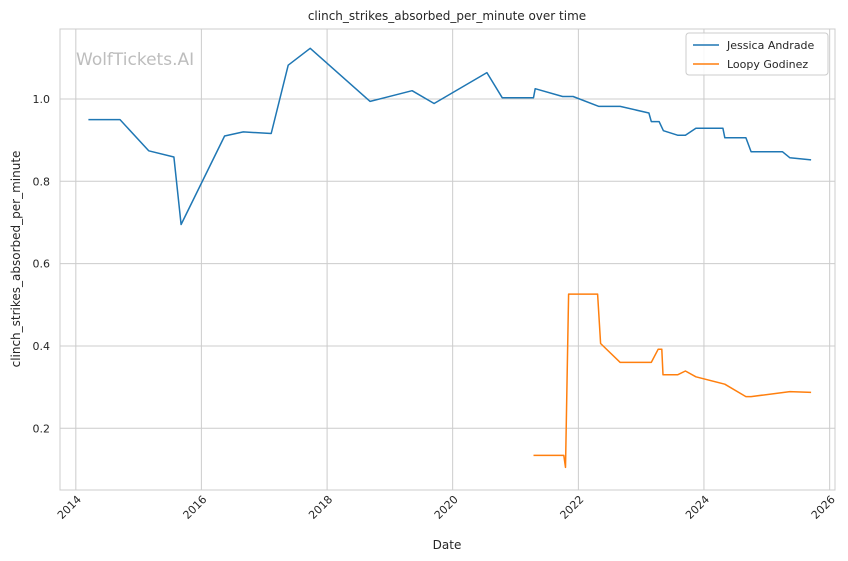 The height and width of the screenshot is (561, 848). What do you see at coordinates (42, 346) in the screenshot?
I see `y-tick-label-0.4: 0.4` at bounding box center [42, 346].